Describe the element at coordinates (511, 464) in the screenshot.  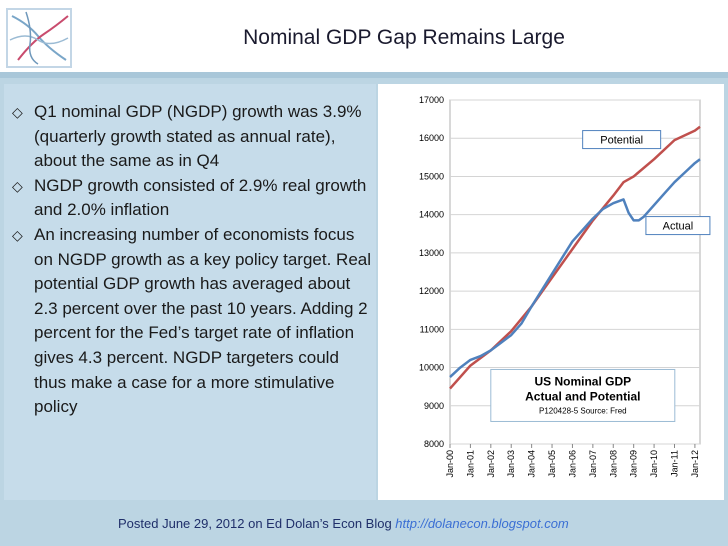
I see `x-tick-label: Jan-03` at that location.